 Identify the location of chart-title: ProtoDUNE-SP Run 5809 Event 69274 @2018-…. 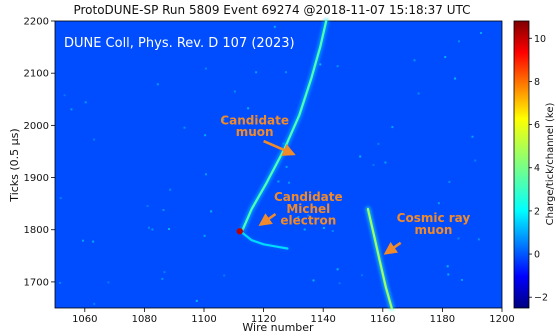
(271, 10).